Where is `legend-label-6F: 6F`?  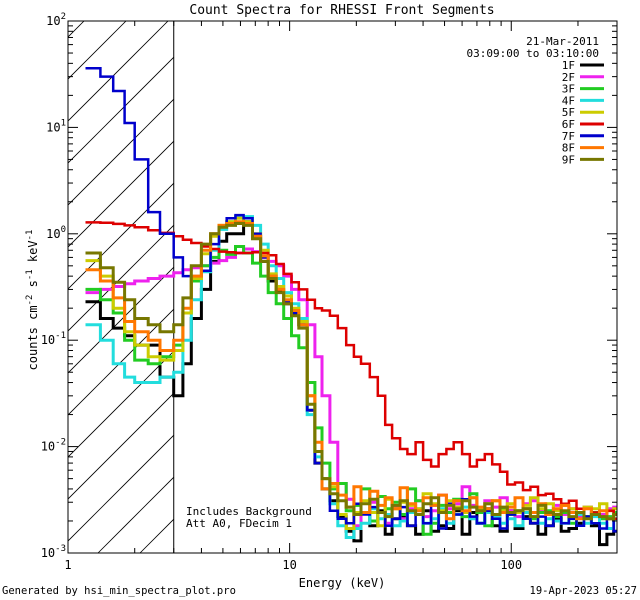 legend-label-6F: 6F is located at coordinates (568, 124).